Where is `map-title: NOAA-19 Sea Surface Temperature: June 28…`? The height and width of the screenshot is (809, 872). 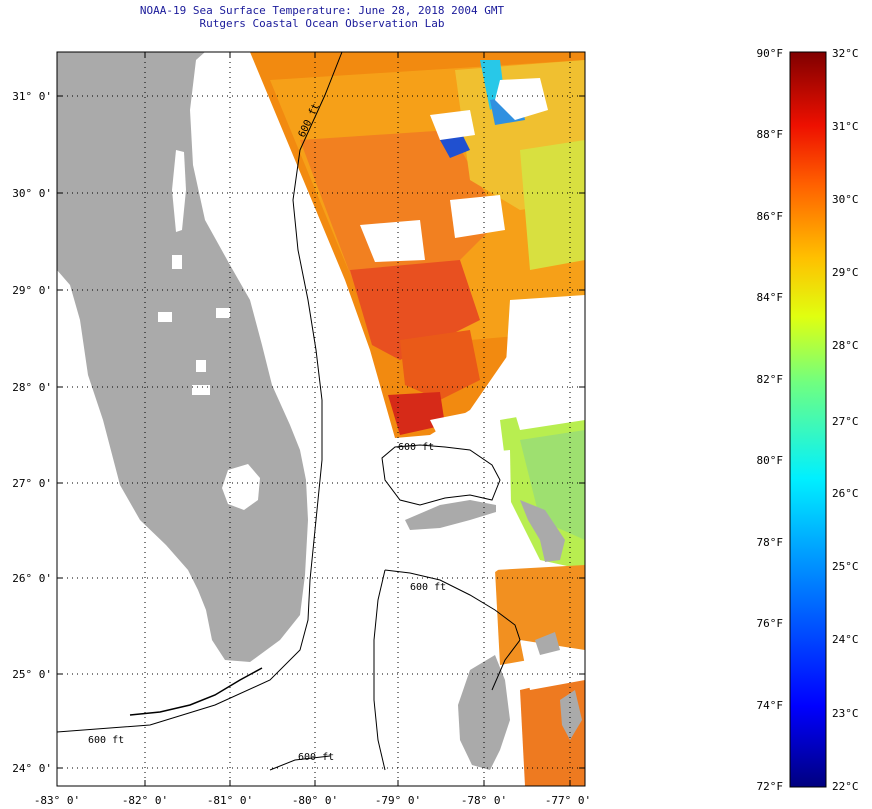
map-title: NOAA-19 Sea Surface Temperature: June 28… is located at coordinates (322, 17).